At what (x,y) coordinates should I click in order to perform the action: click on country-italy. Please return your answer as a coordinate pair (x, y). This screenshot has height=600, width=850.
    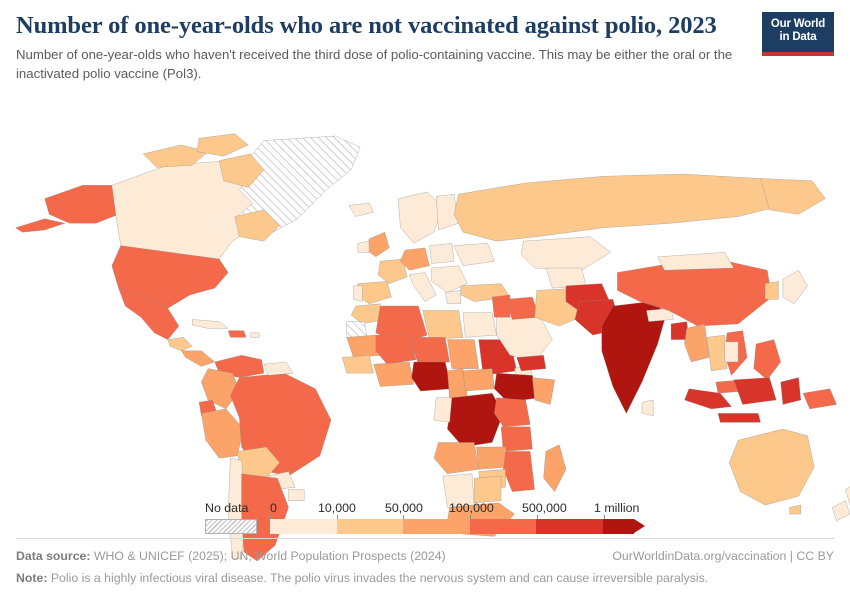
    Looking at the image, I should click on (422, 286).